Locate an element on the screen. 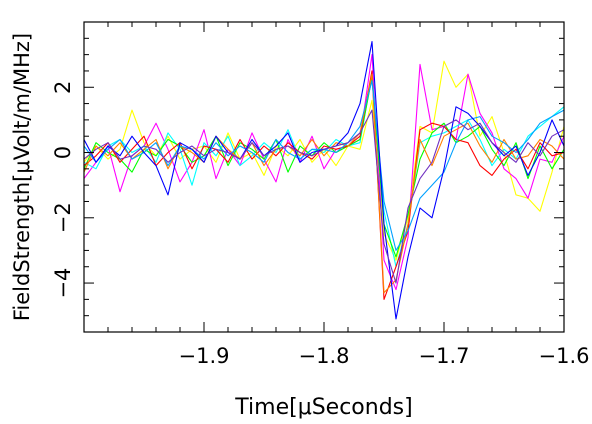 This screenshot has width=592, height=424. x-tick-label: −1.8 is located at coordinates (324, 356).